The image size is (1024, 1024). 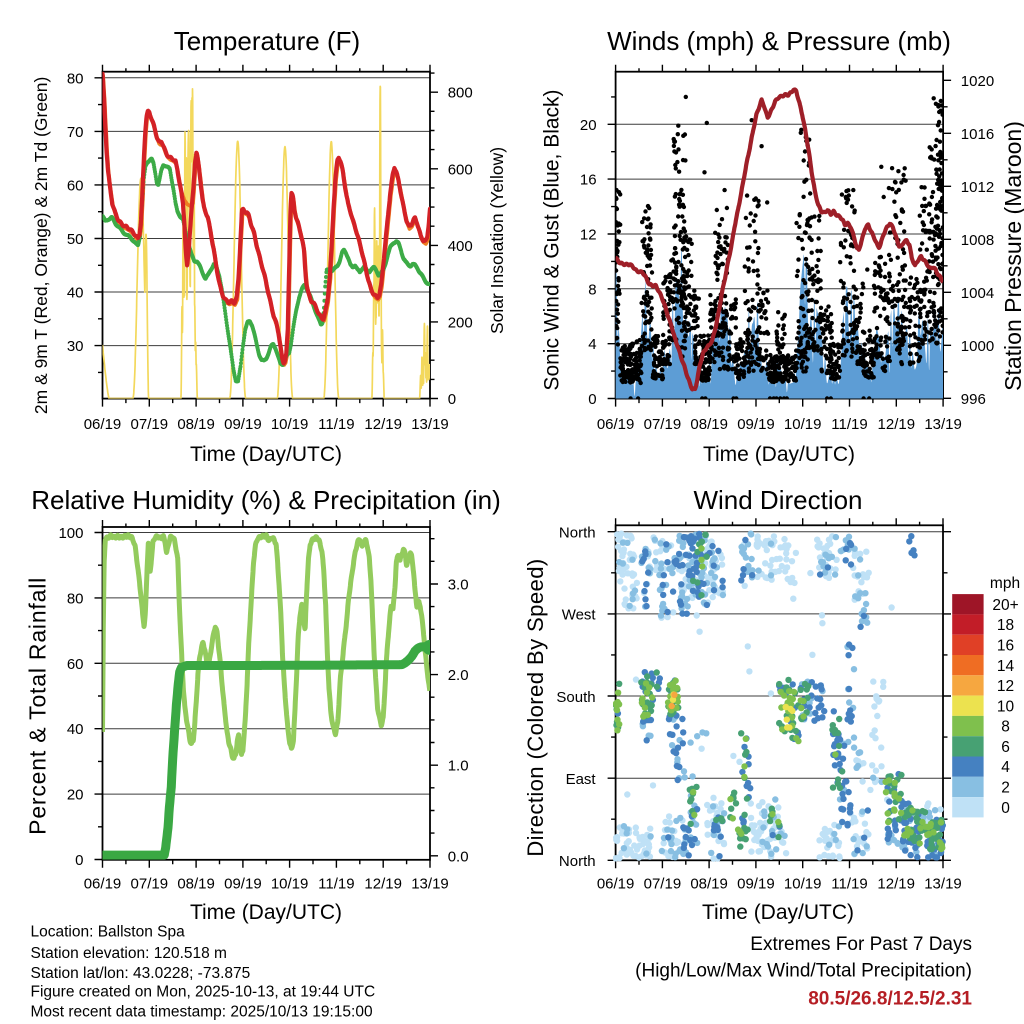 What do you see at coordinates (552, 239) in the screenshot?
I see `svg-text:Sonic Wind & Gust (Blue, Black: Sonic Wind & Gust (Blue, Black)` at bounding box center [552, 239].